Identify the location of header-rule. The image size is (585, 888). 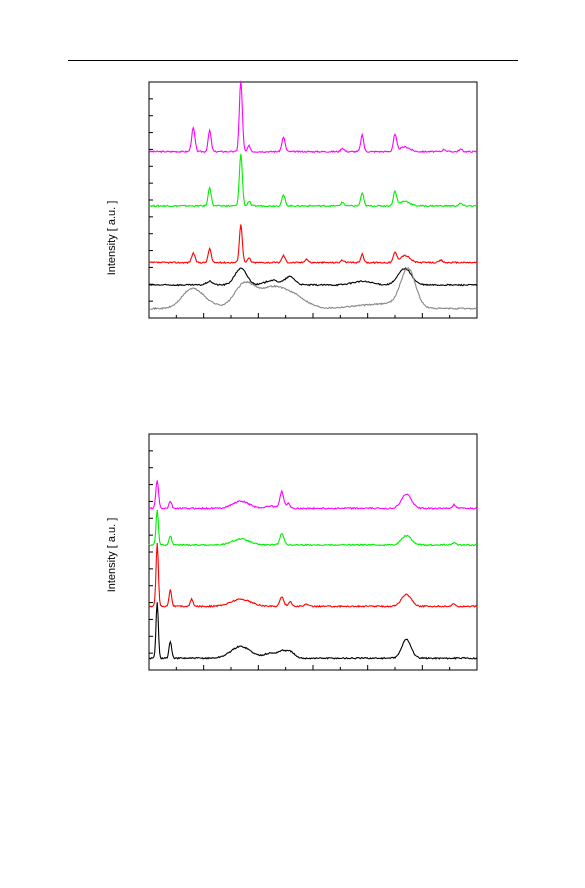
(293, 60).